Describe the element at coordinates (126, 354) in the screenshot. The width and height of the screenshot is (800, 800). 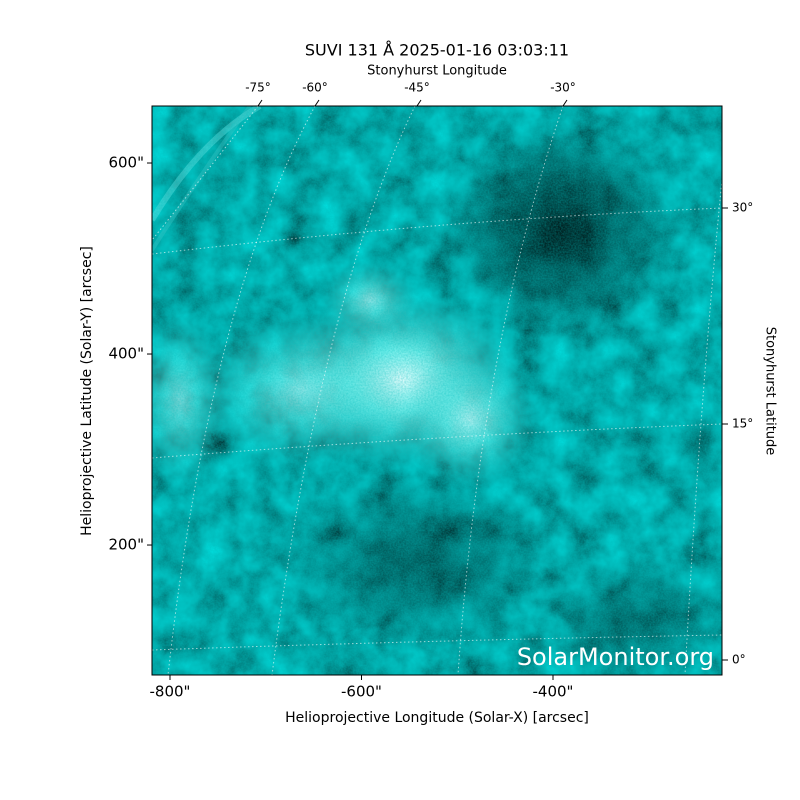
I see `y-tick-label: 400"` at that location.